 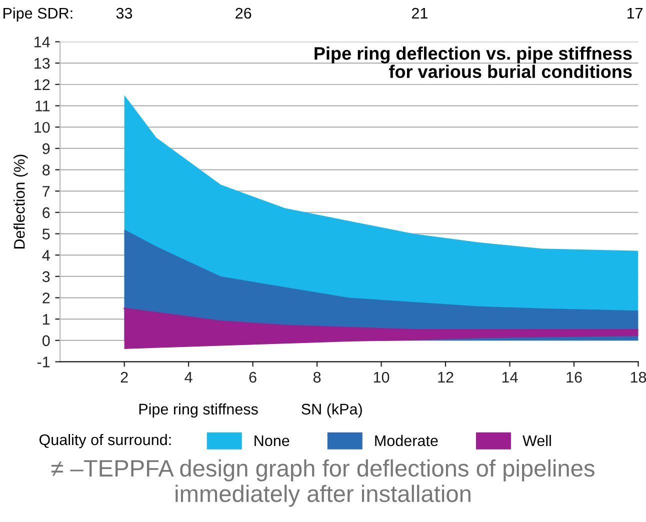 I want to click on y-axis-title: Deflection (%), so click(x=21, y=201).